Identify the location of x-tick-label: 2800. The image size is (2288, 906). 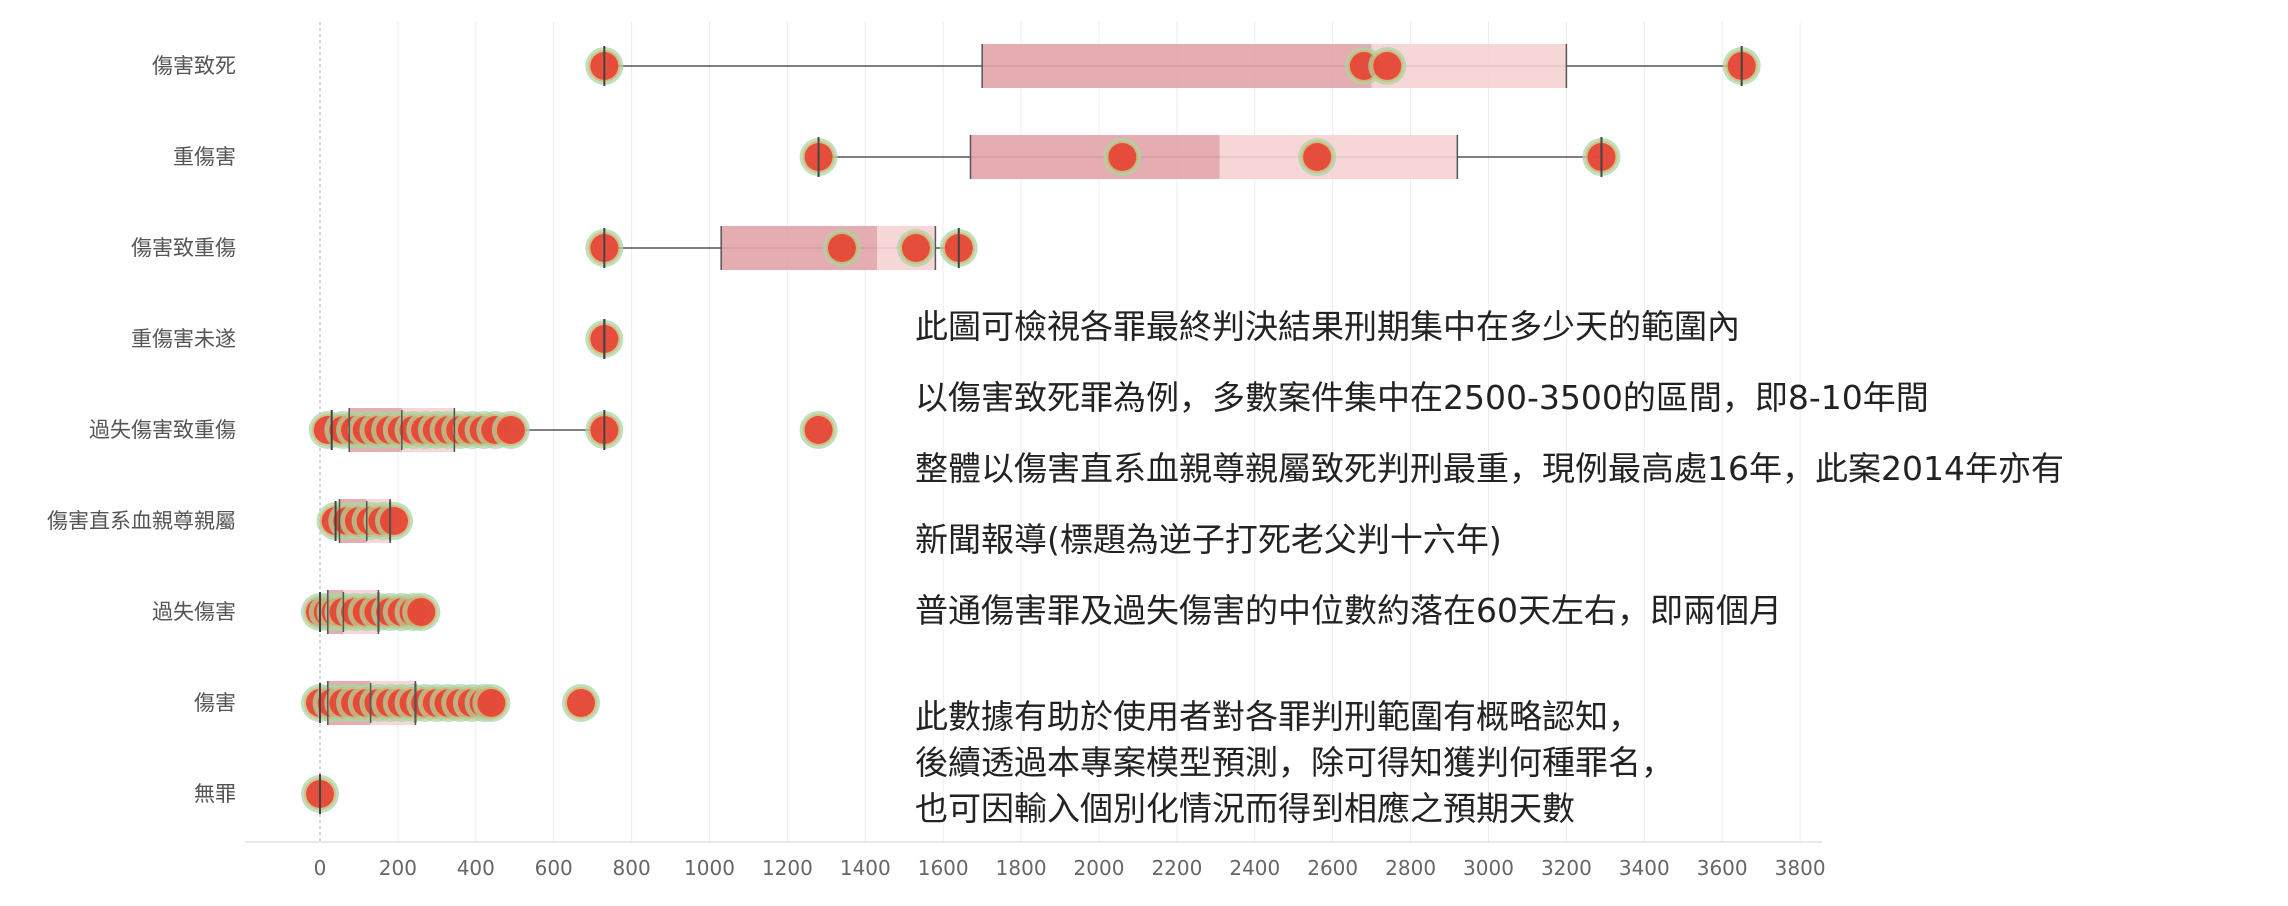
(1410, 868).